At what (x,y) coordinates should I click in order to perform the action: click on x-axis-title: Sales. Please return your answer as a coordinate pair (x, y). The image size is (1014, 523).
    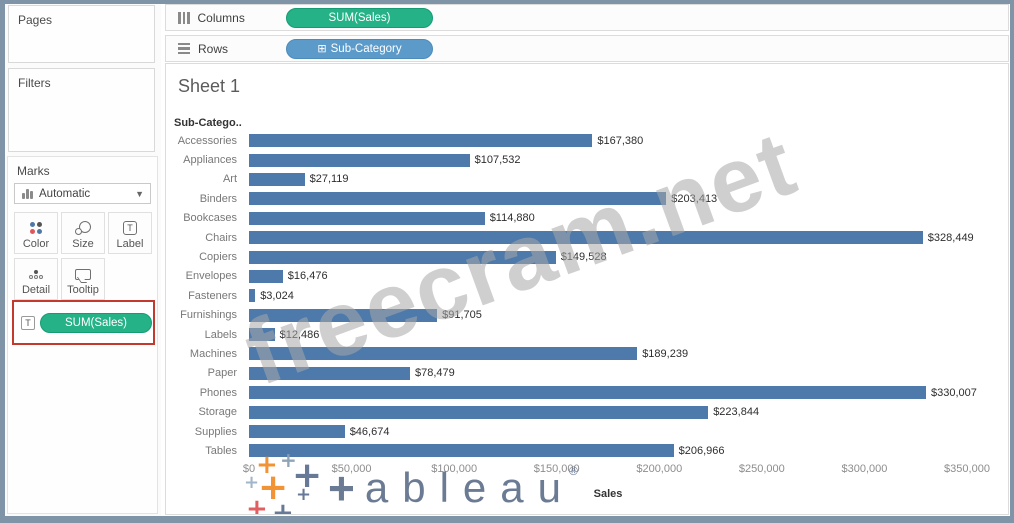
    Looking at the image, I should click on (608, 494).